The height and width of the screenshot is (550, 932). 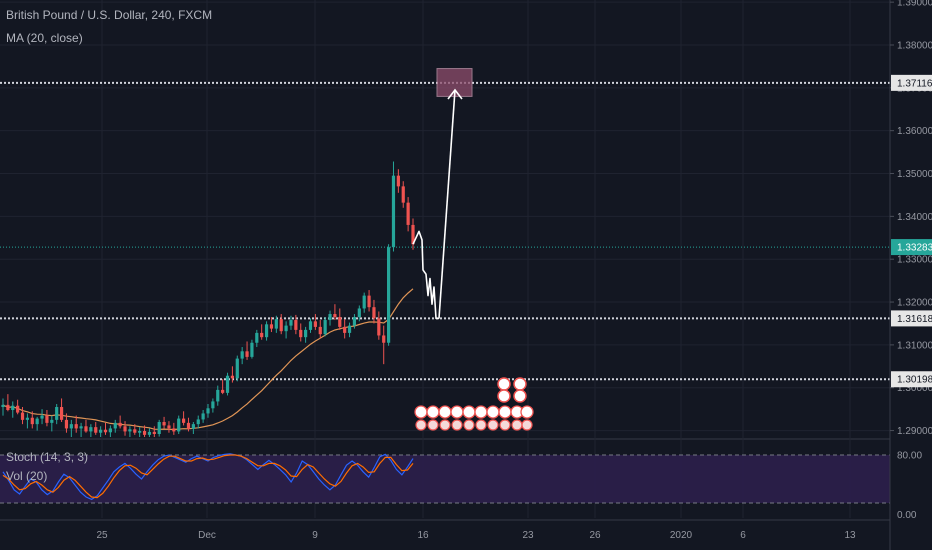 I want to click on price-tick-label: 1.30000, so click(x=914, y=388).